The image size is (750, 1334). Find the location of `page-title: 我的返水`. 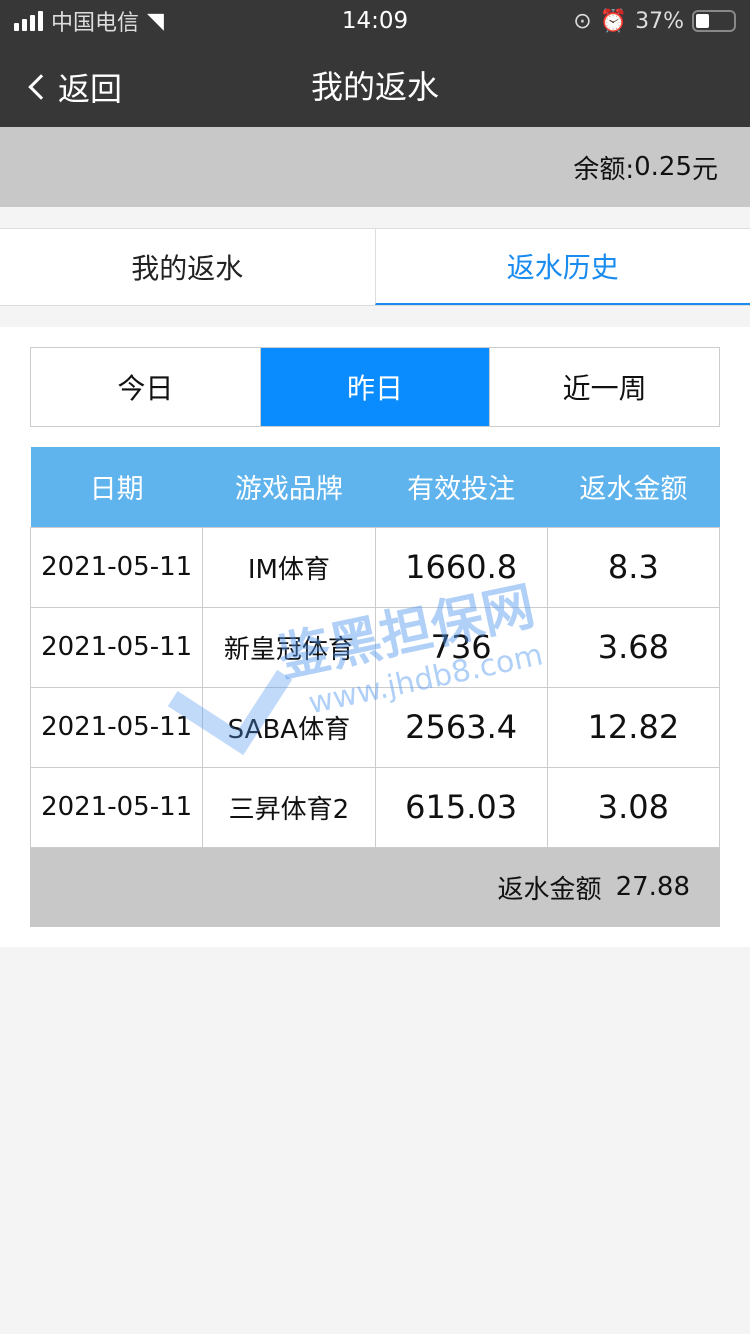

page-title: 我的返水 is located at coordinates (374, 86).